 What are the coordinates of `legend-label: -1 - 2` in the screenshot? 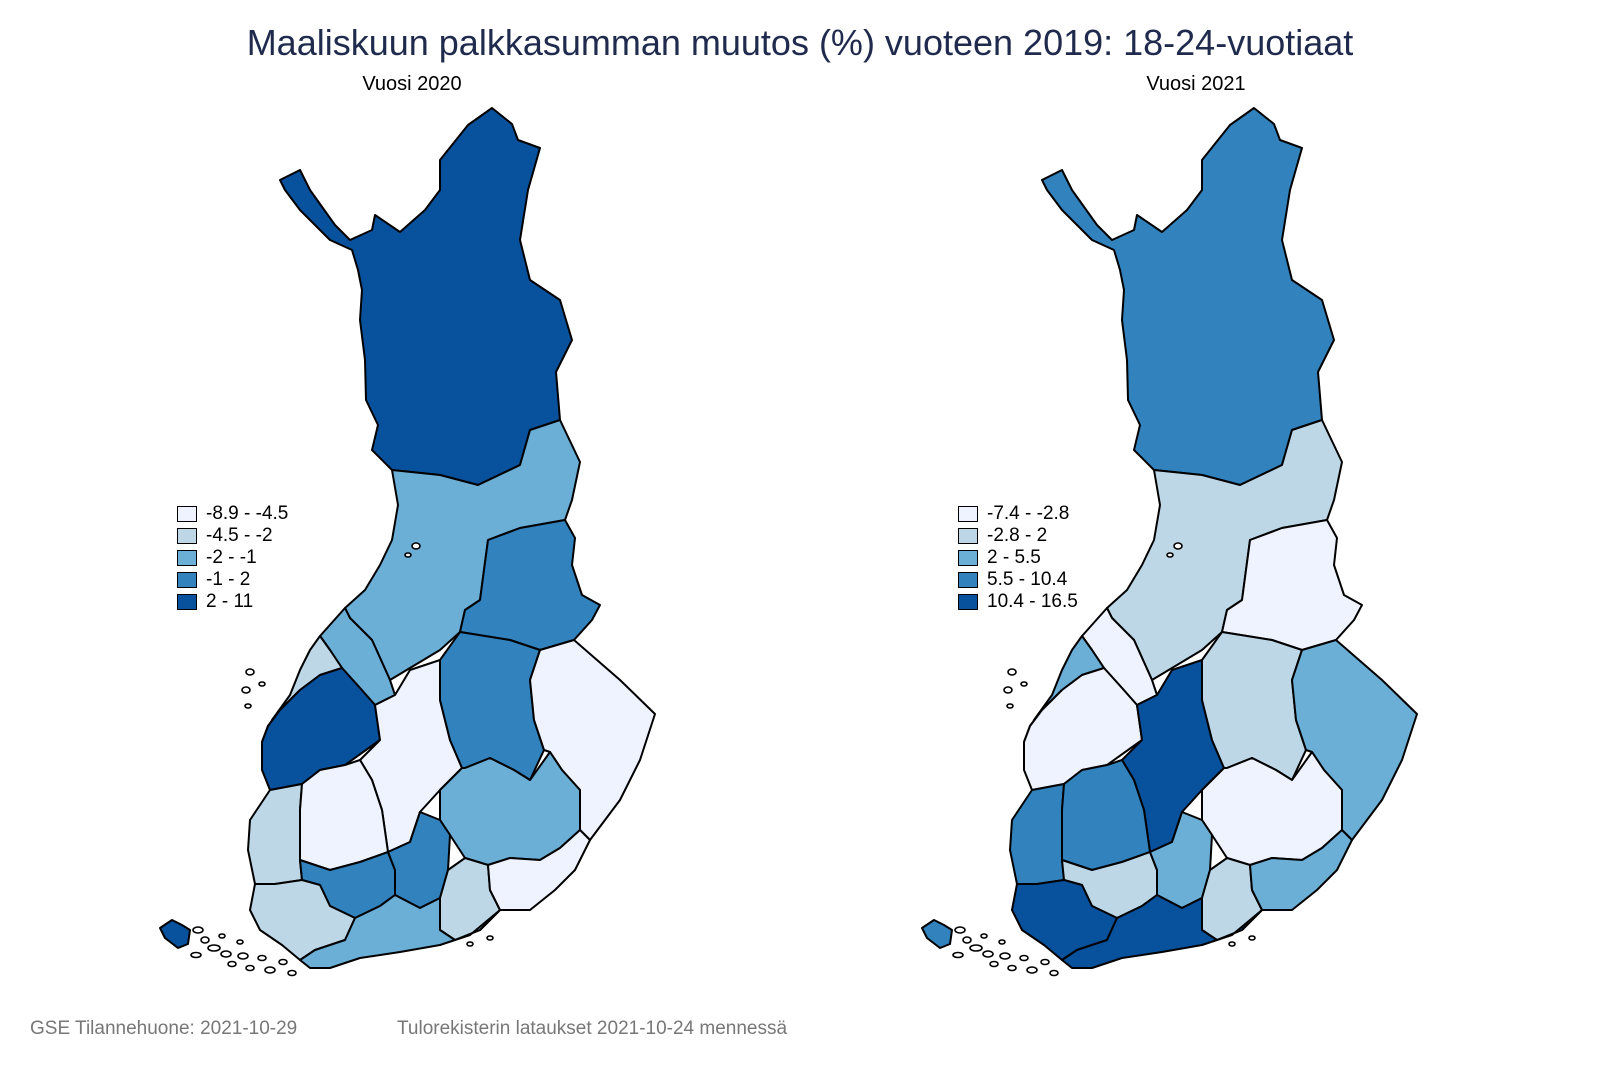 It's located at (228, 579).